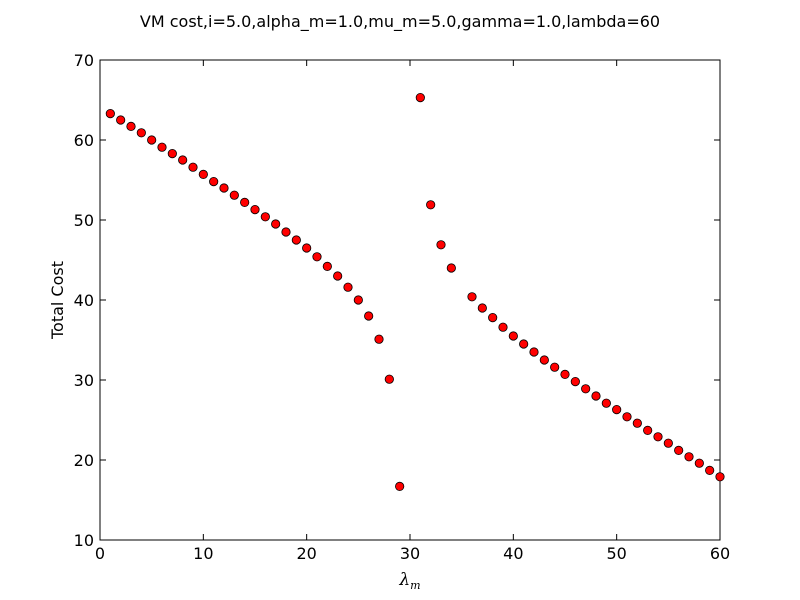  What do you see at coordinates (415, 585) in the screenshot?
I see `x-axis-label-subscript: m` at bounding box center [415, 585].